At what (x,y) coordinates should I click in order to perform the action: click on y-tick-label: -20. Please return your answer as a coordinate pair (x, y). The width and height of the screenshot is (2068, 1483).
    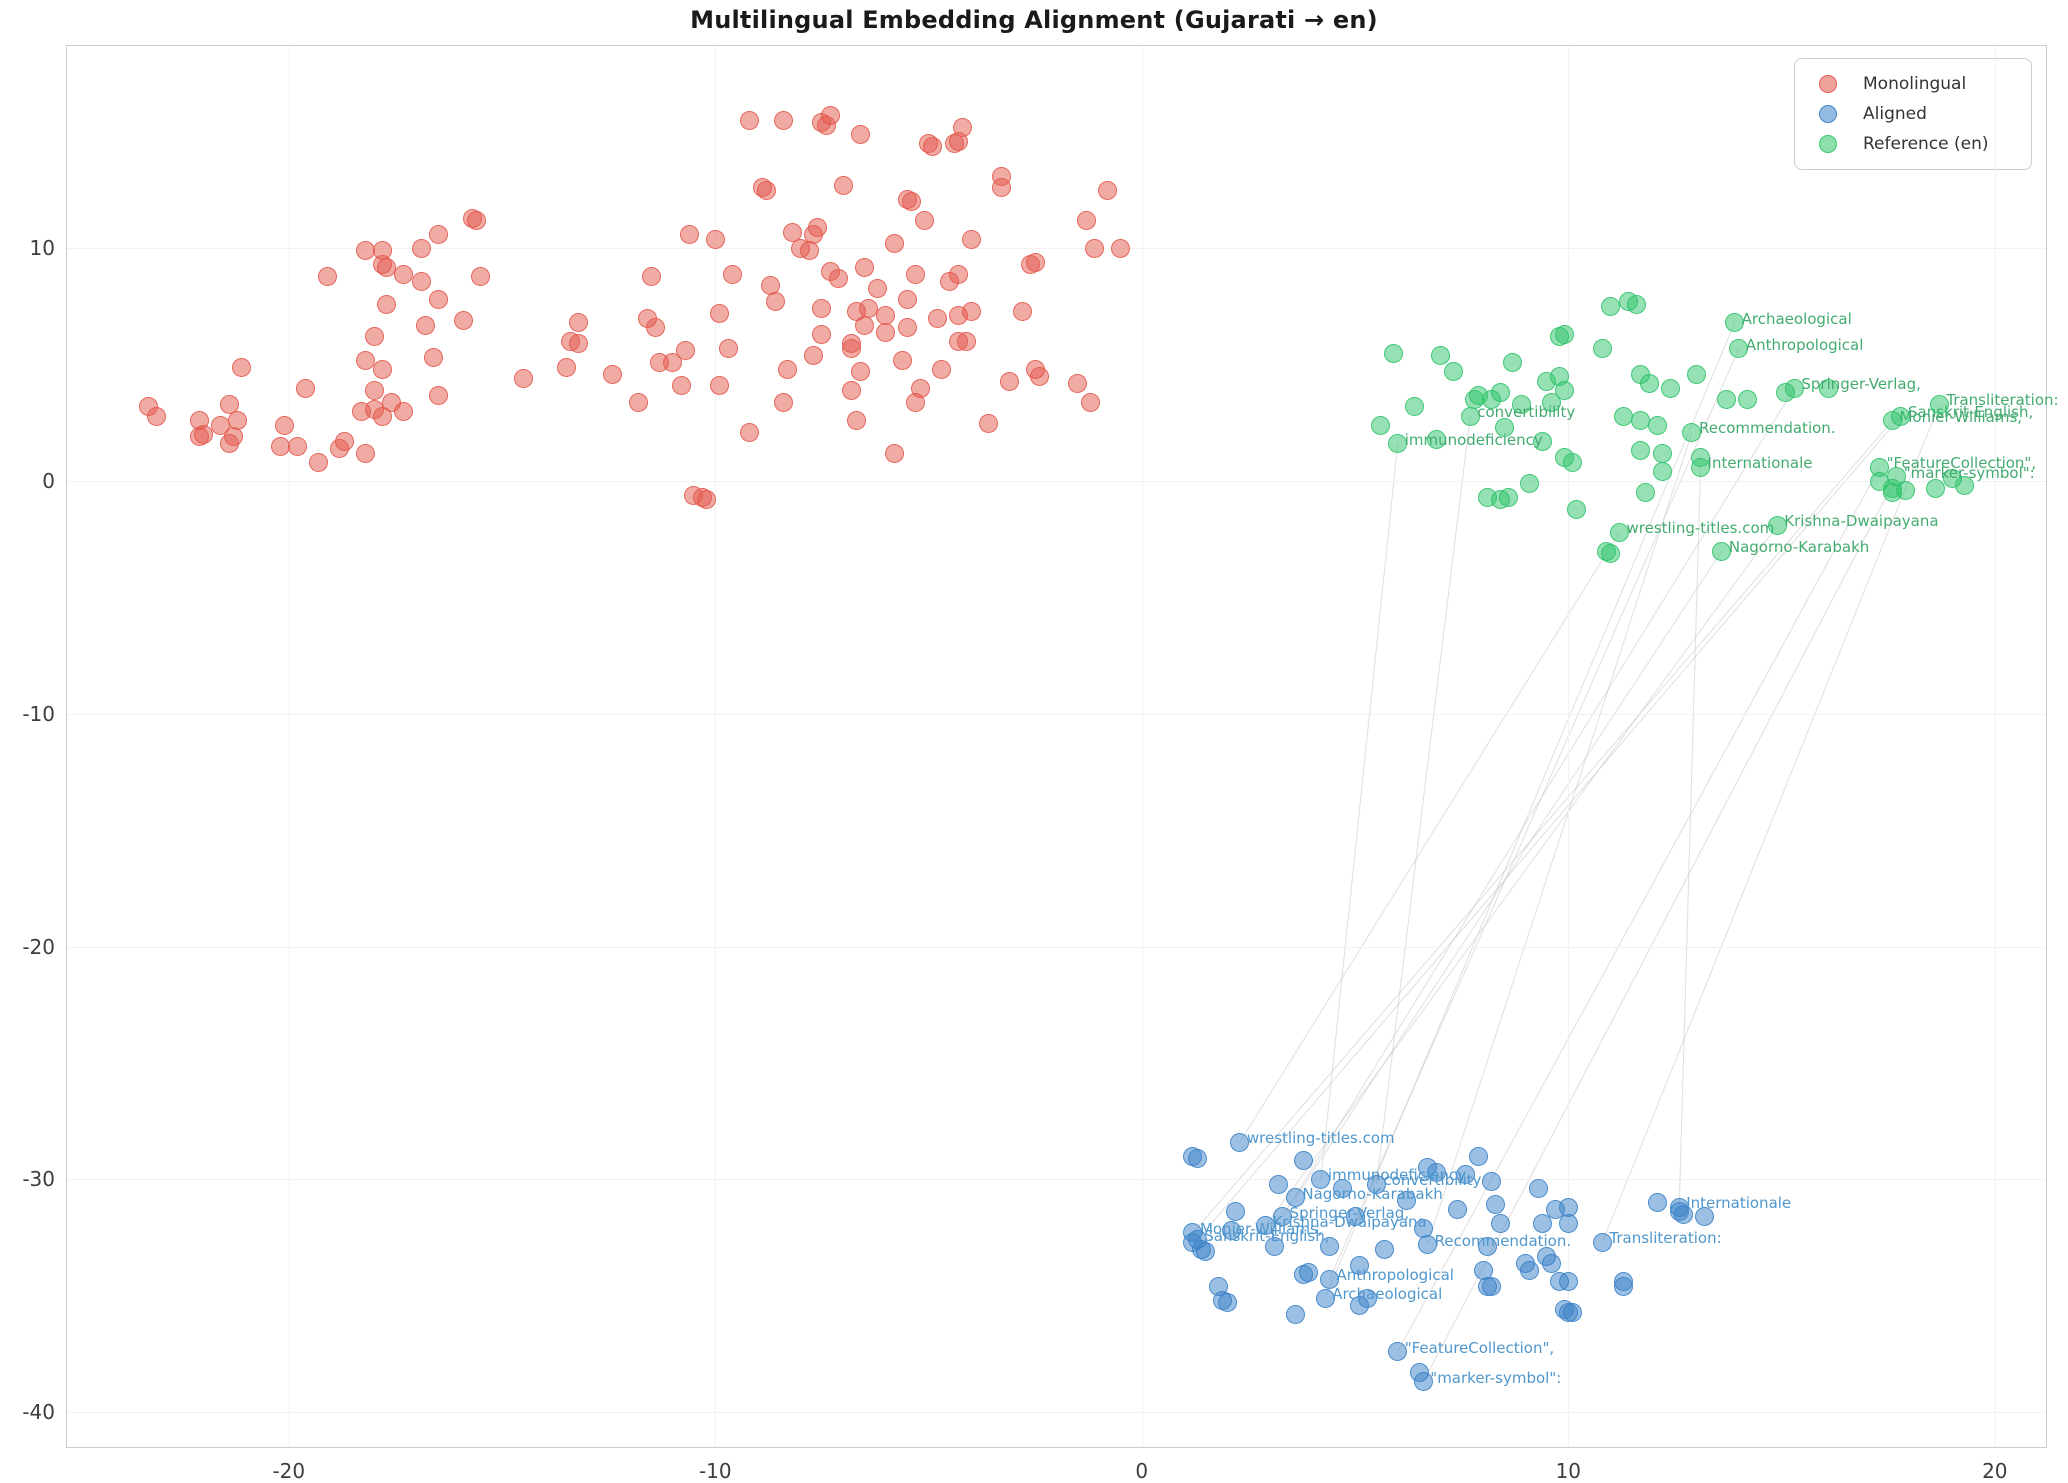
    Looking at the image, I should click on (38, 946).